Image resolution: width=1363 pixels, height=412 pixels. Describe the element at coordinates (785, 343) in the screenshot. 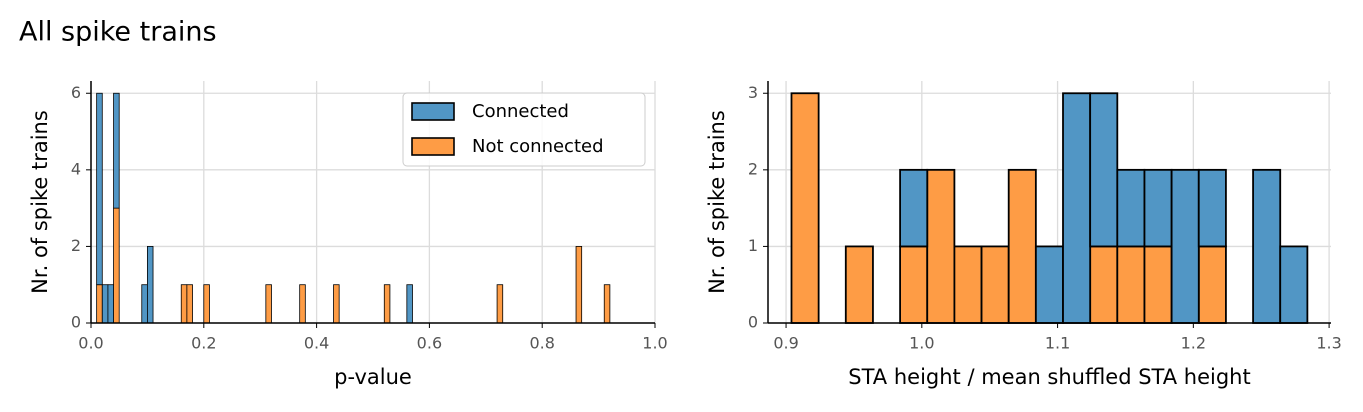

I see `x-tick-label: 0.9` at that location.